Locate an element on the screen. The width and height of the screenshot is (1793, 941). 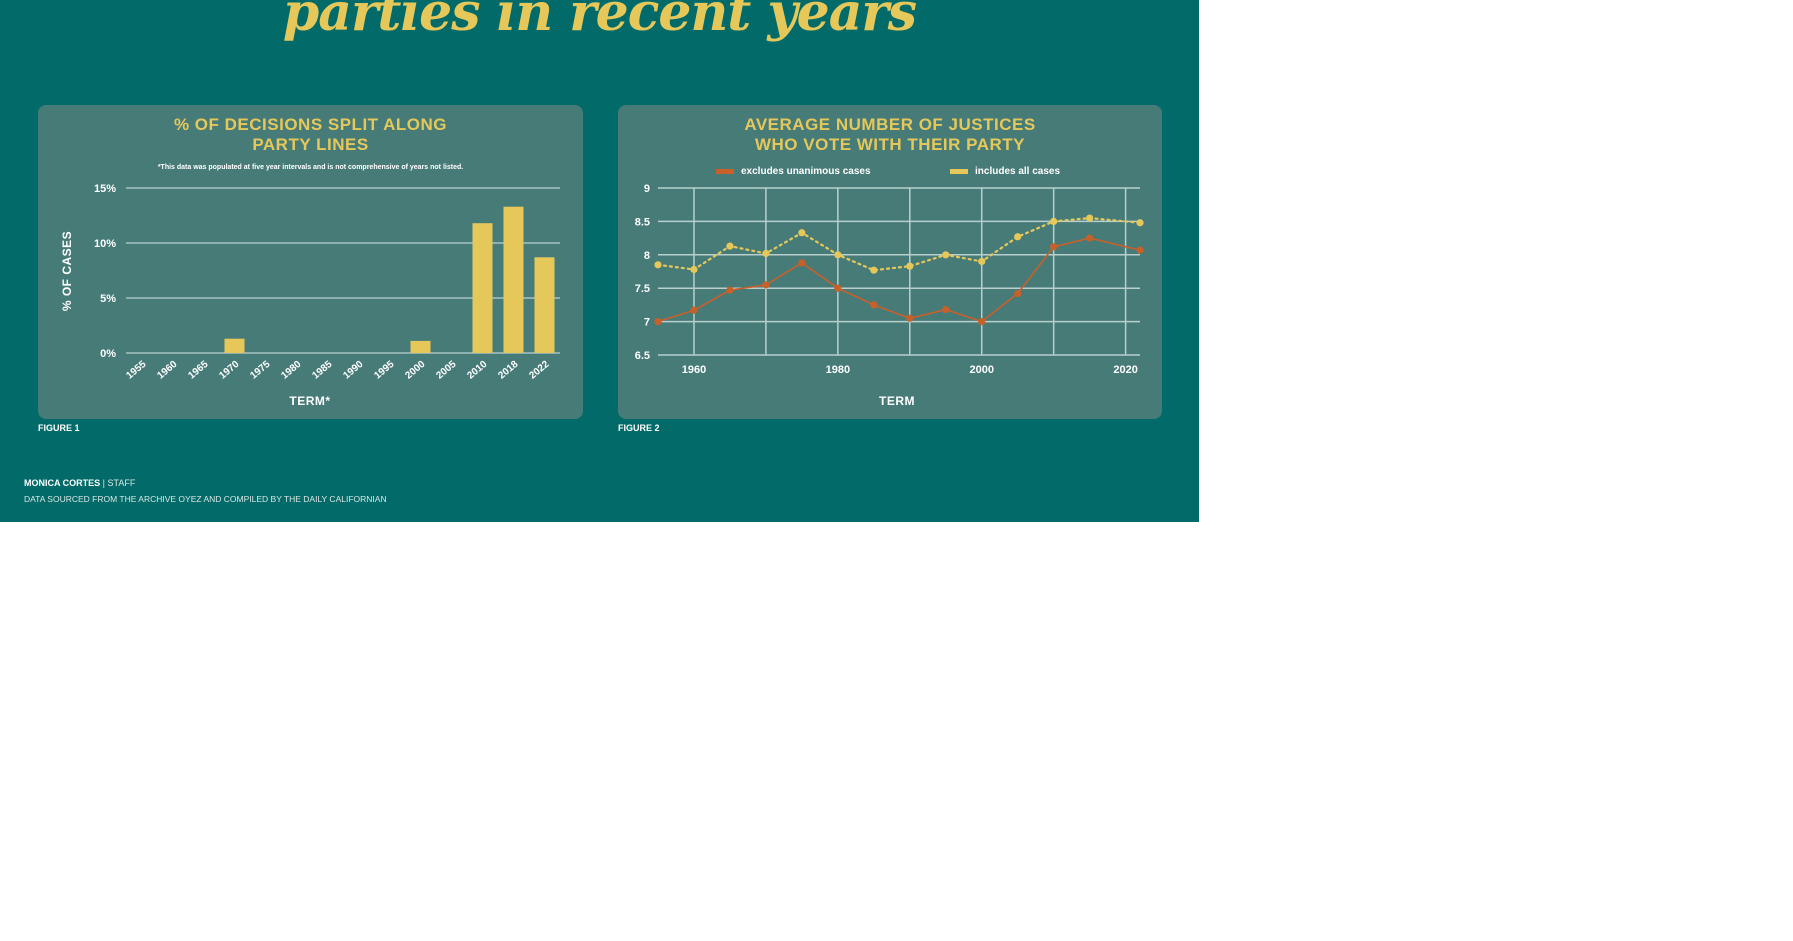
figure1-label: FIGURE 1 is located at coordinates (59, 428).